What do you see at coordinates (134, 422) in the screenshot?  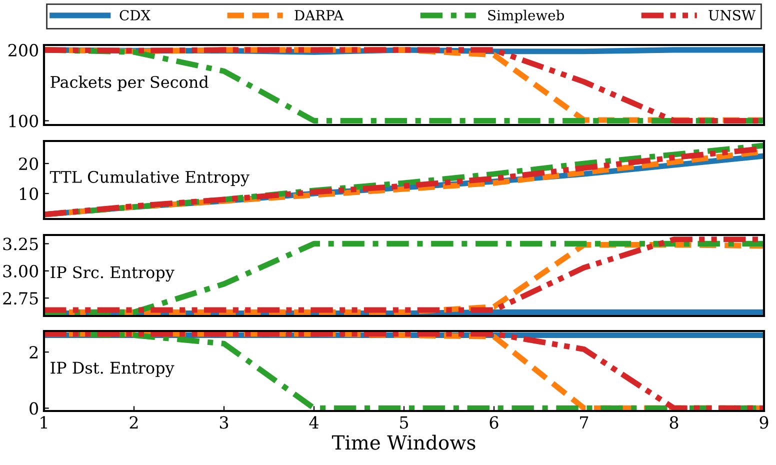 I see `x-tick-label: 2` at bounding box center [134, 422].